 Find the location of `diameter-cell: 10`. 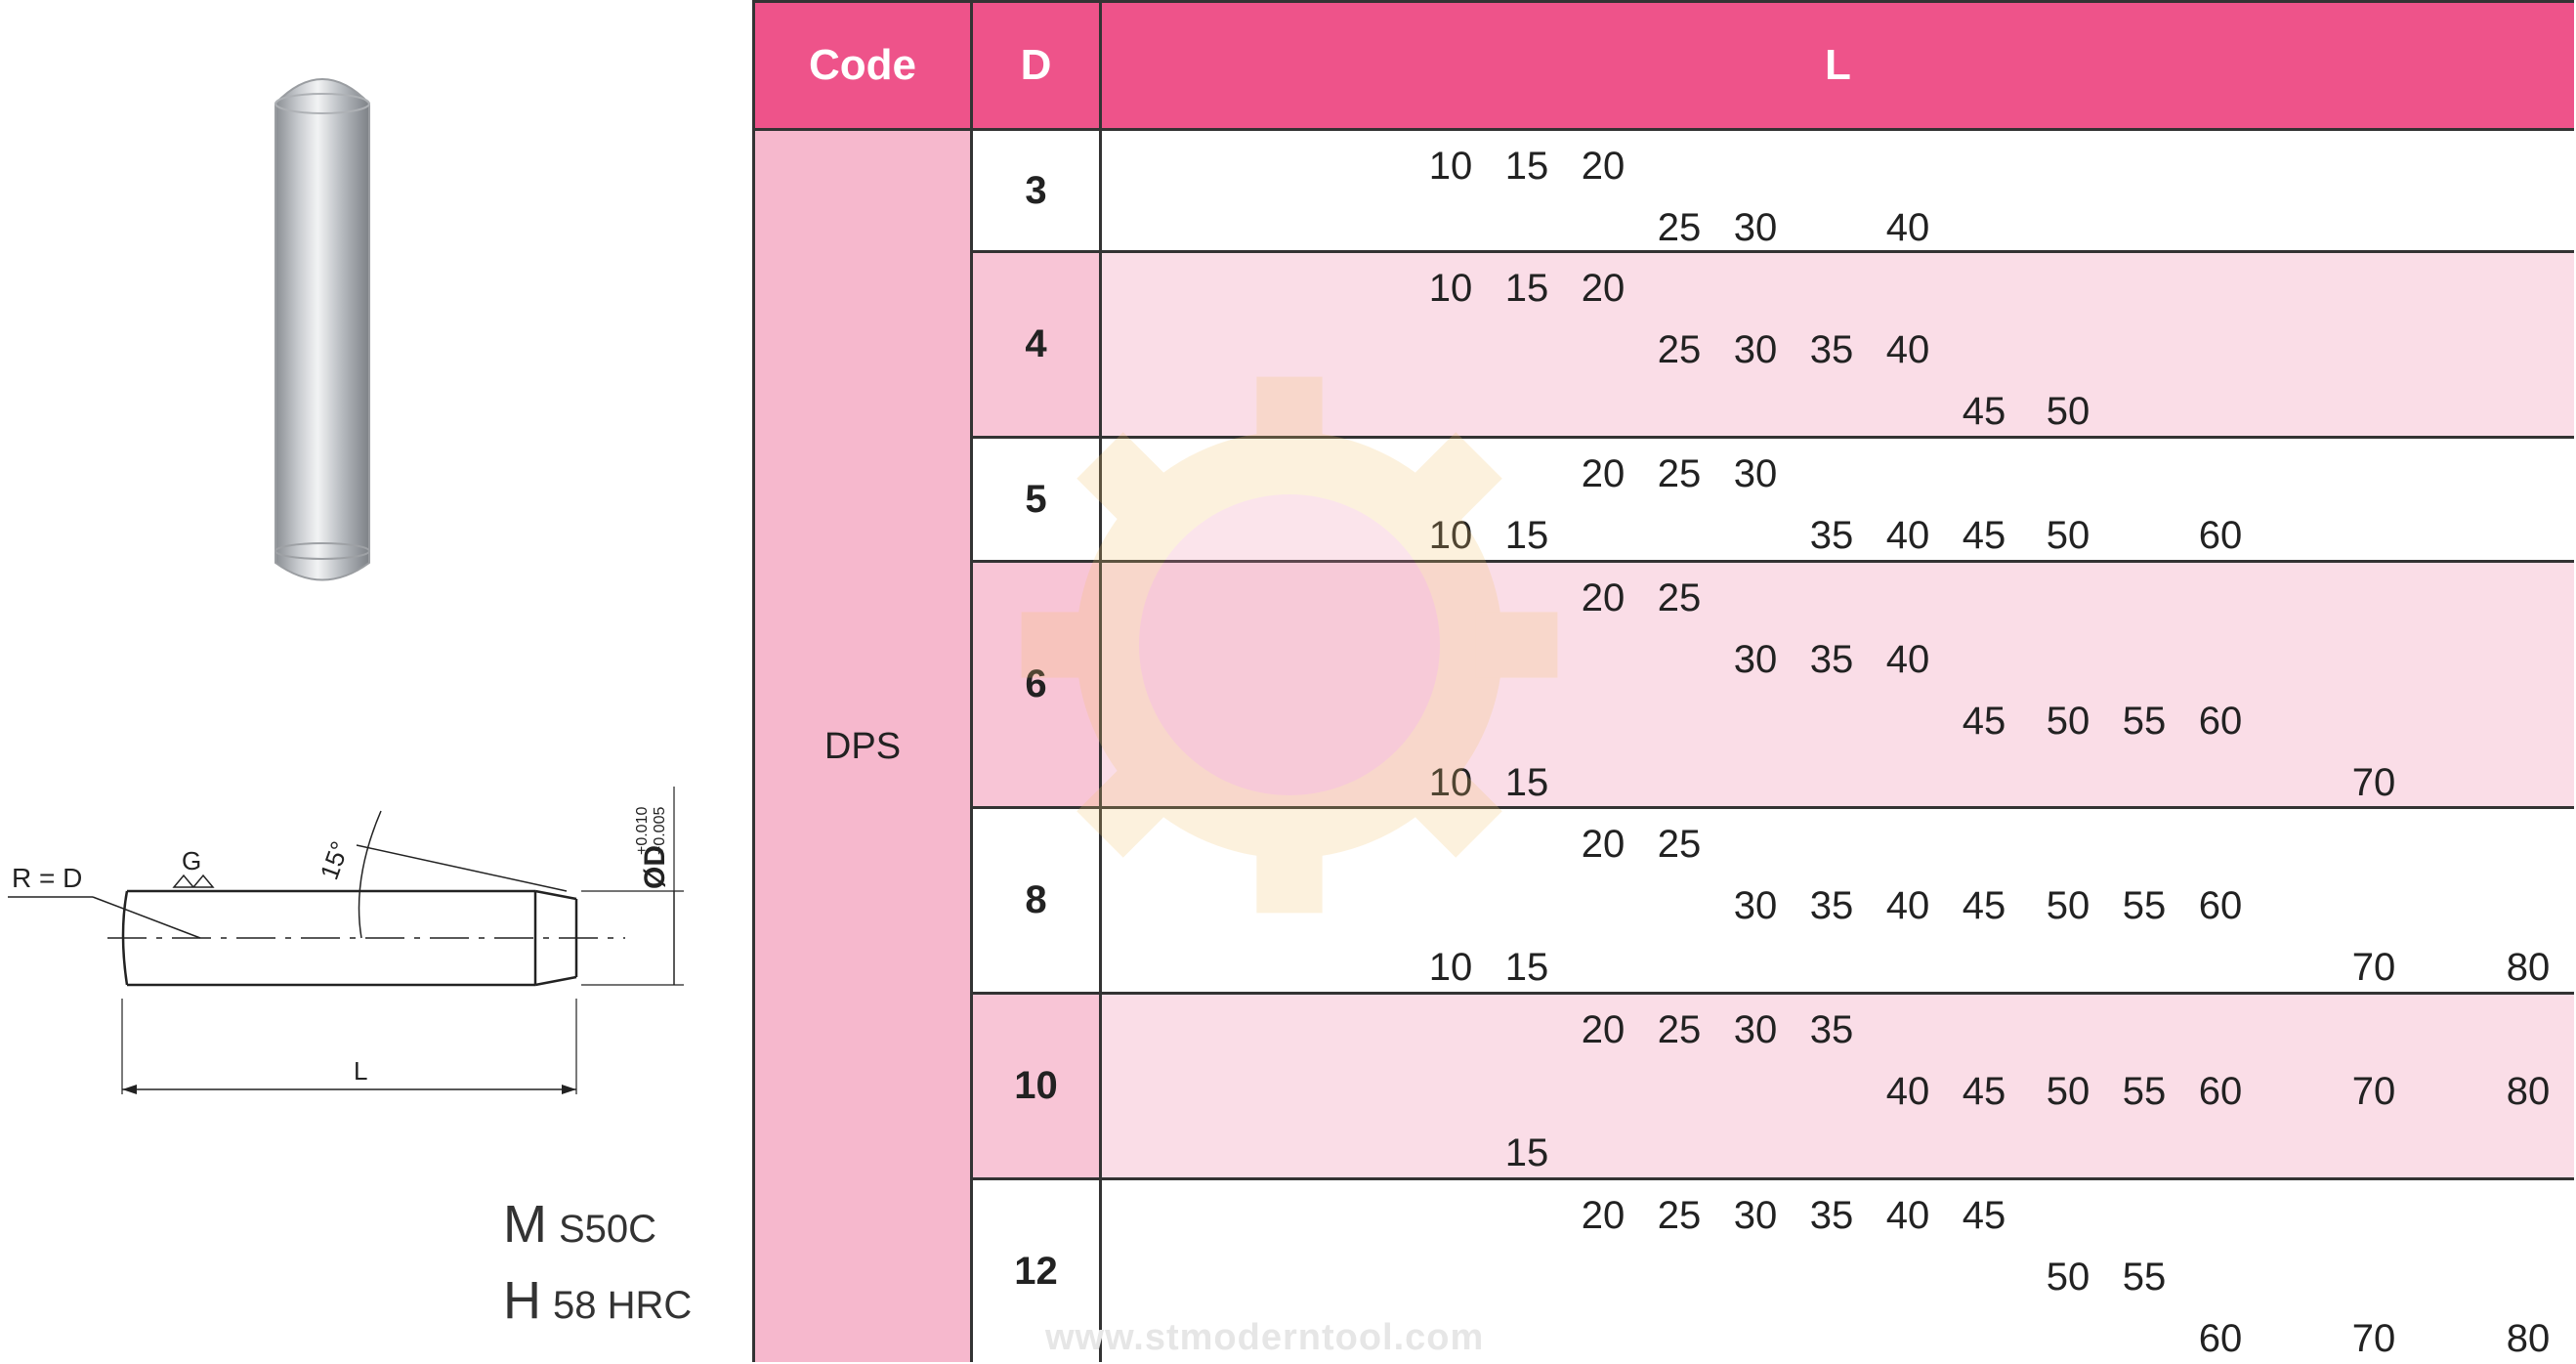

diameter-cell: 10 is located at coordinates (1037, 1086).